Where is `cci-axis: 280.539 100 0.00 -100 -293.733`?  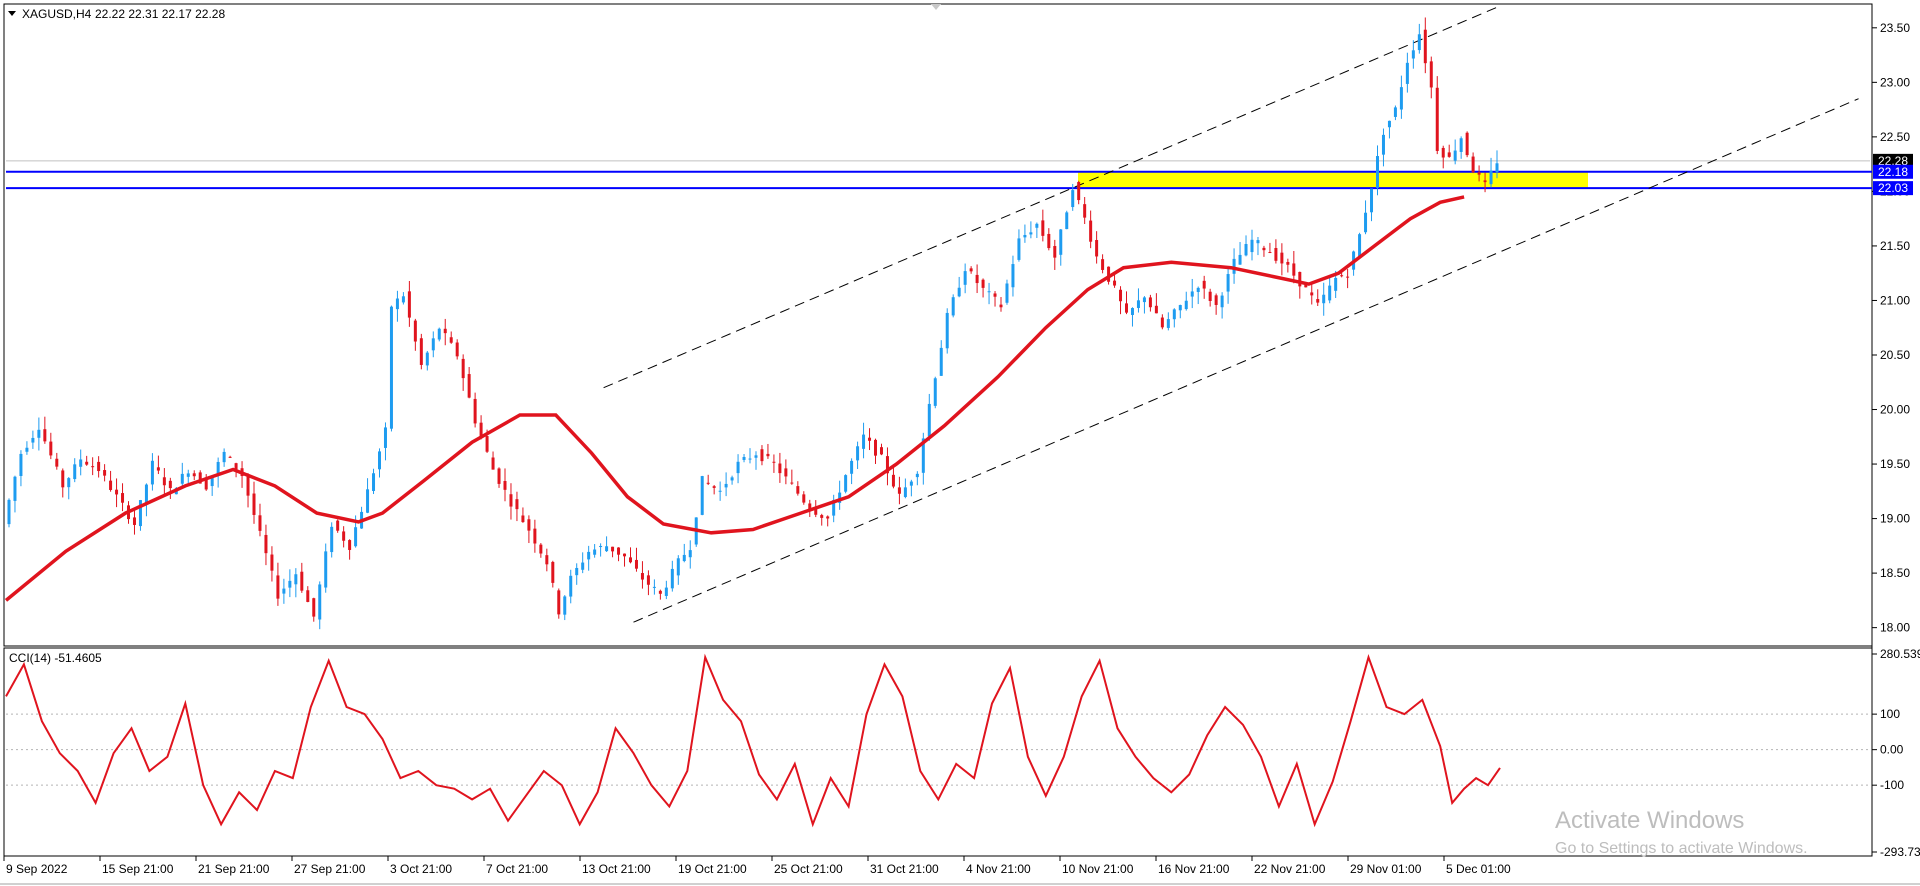
cci-axis: 280.539 100 0.00 -100 -293.733 is located at coordinates (1896, 753).